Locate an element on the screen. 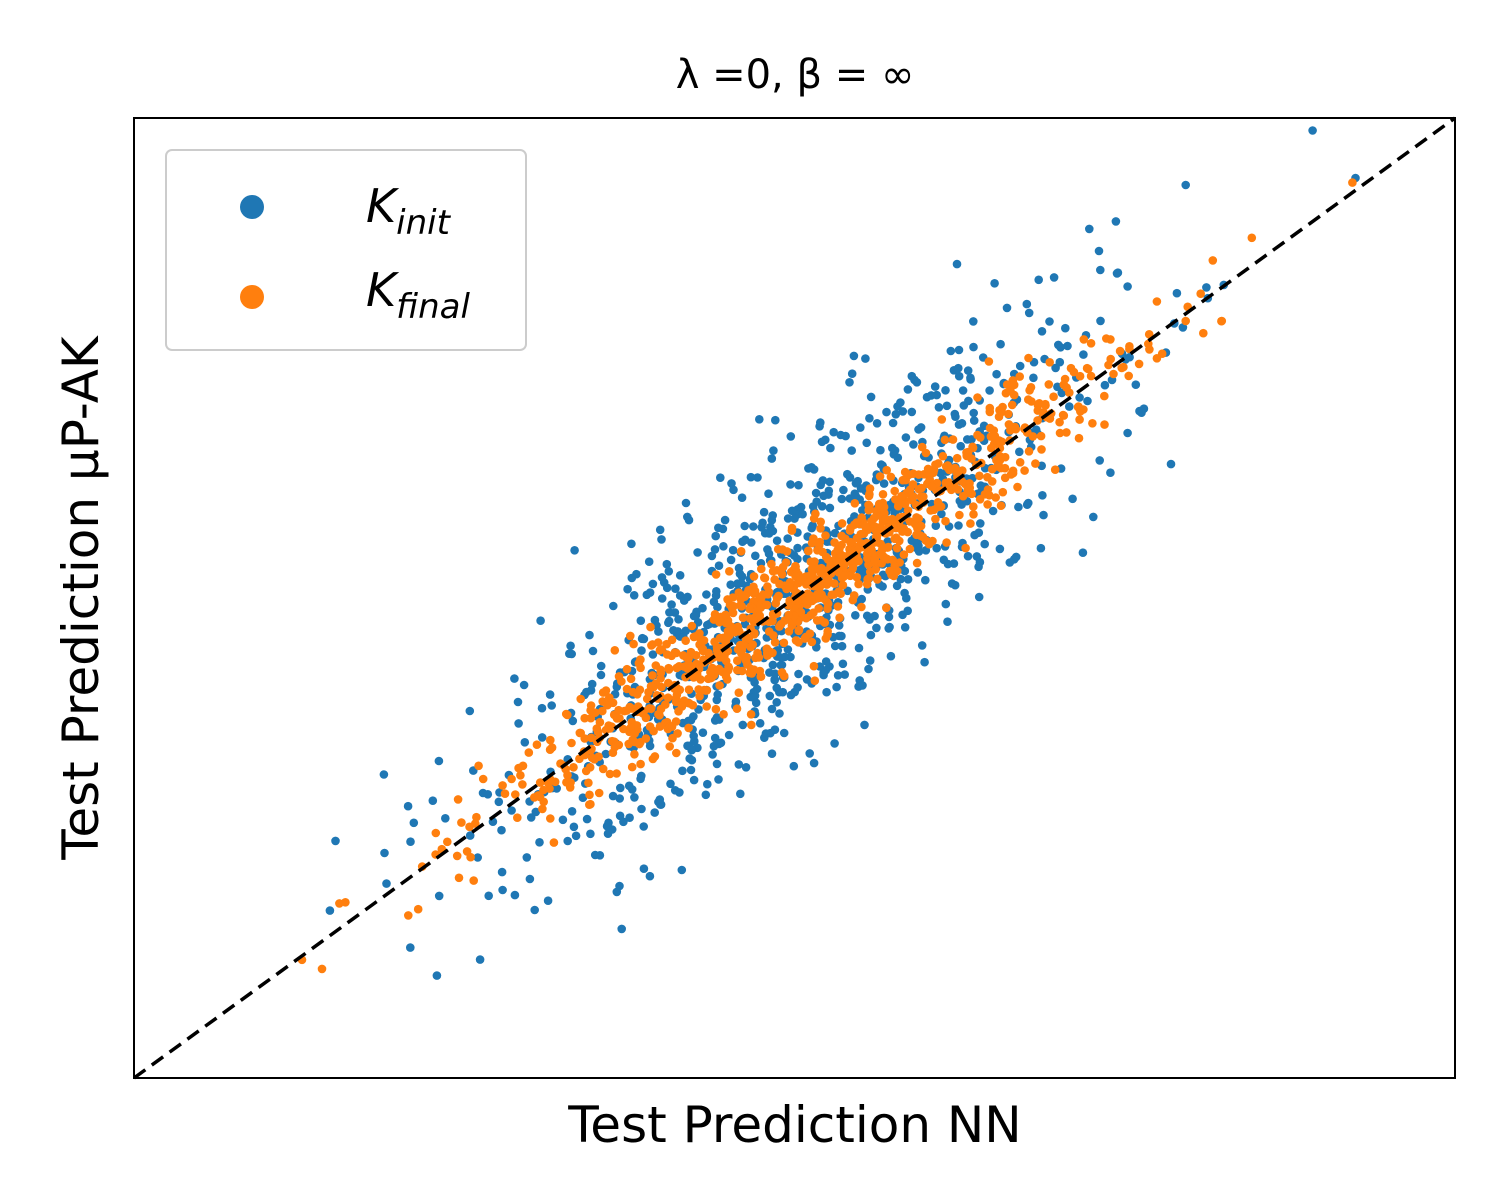  legend-marker-k-init is located at coordinates (252, 207).